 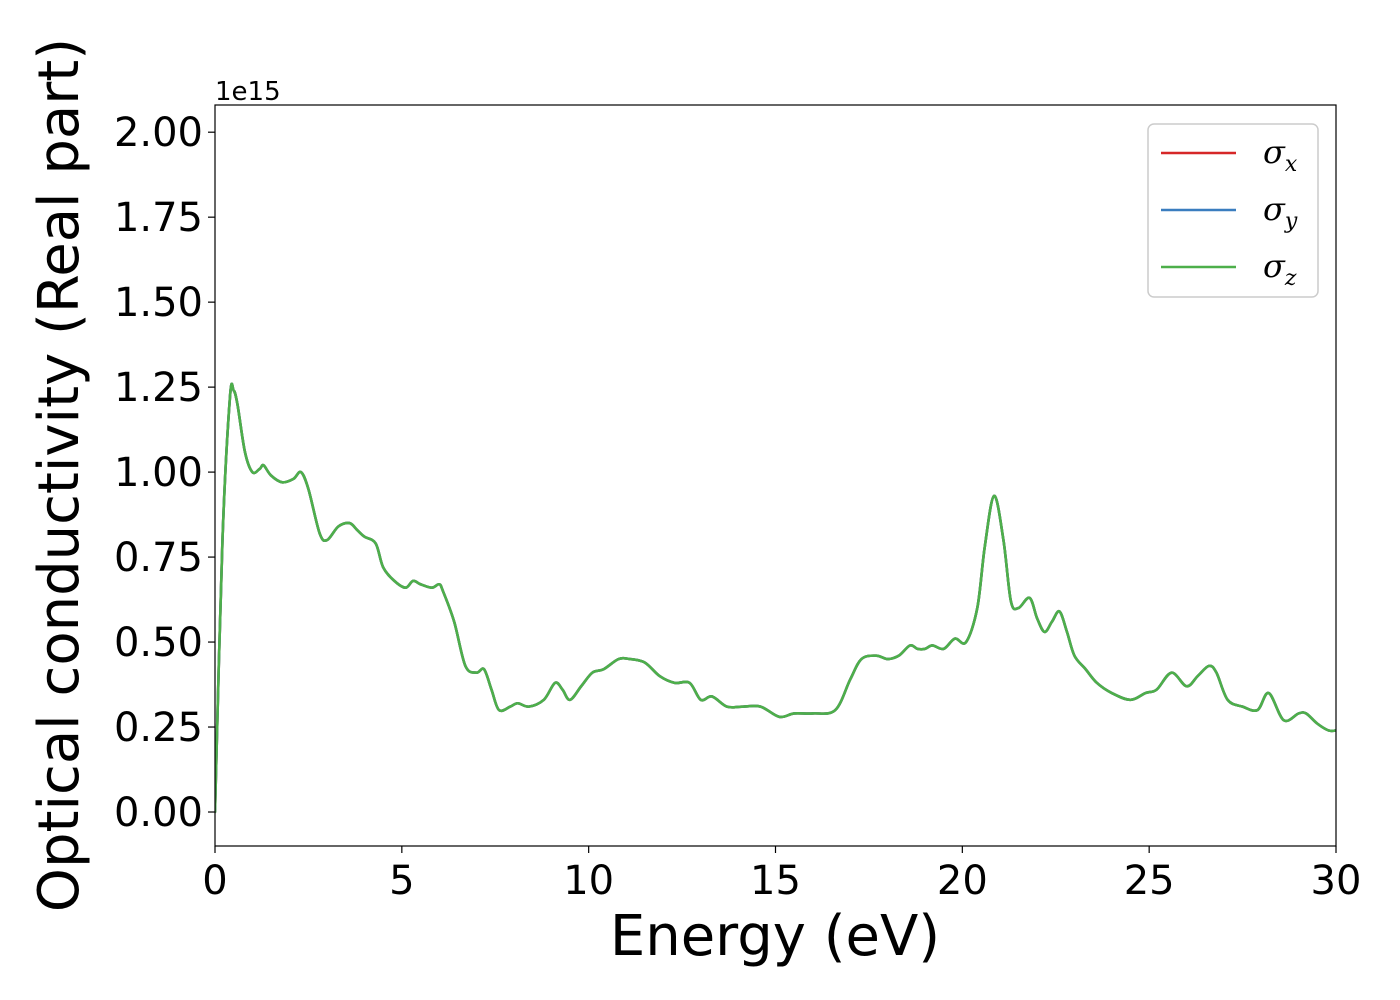 What do you see at coordinates (158, 643) in the screenshot?
I see `y-tick-label: 0.50` at bounding box center [158, 643].